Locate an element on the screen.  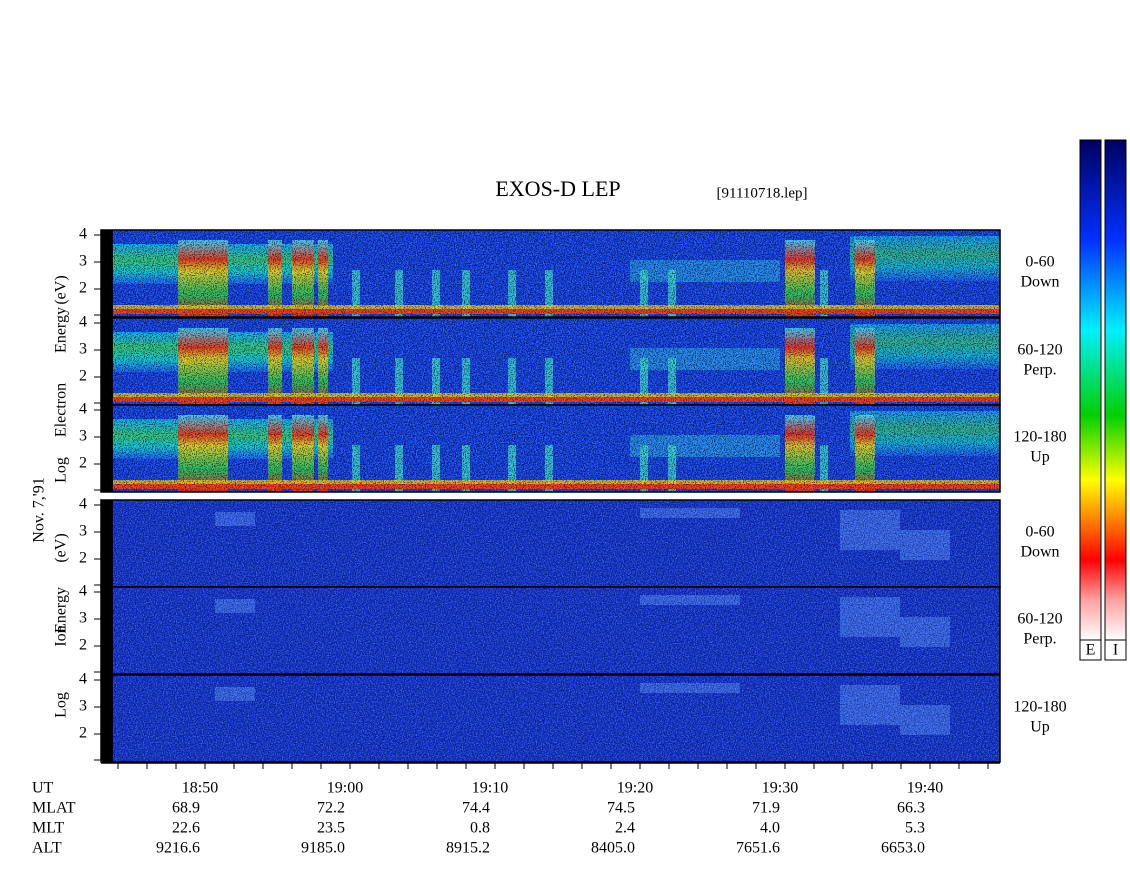
ephemeris-value: 9185.0 is located at coordinates (323, 848).